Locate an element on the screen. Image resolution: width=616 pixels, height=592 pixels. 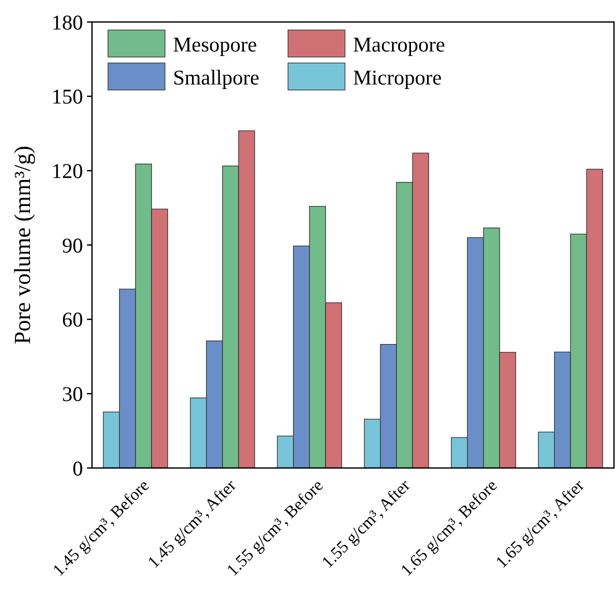
y-tick-label: 150 is located at coordinates (67, 96).